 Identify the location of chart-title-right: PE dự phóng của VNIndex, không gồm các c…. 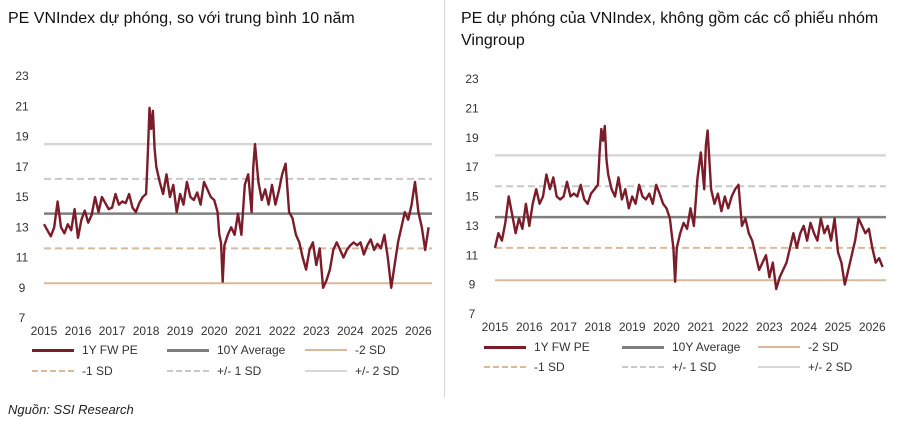
(670, 29).